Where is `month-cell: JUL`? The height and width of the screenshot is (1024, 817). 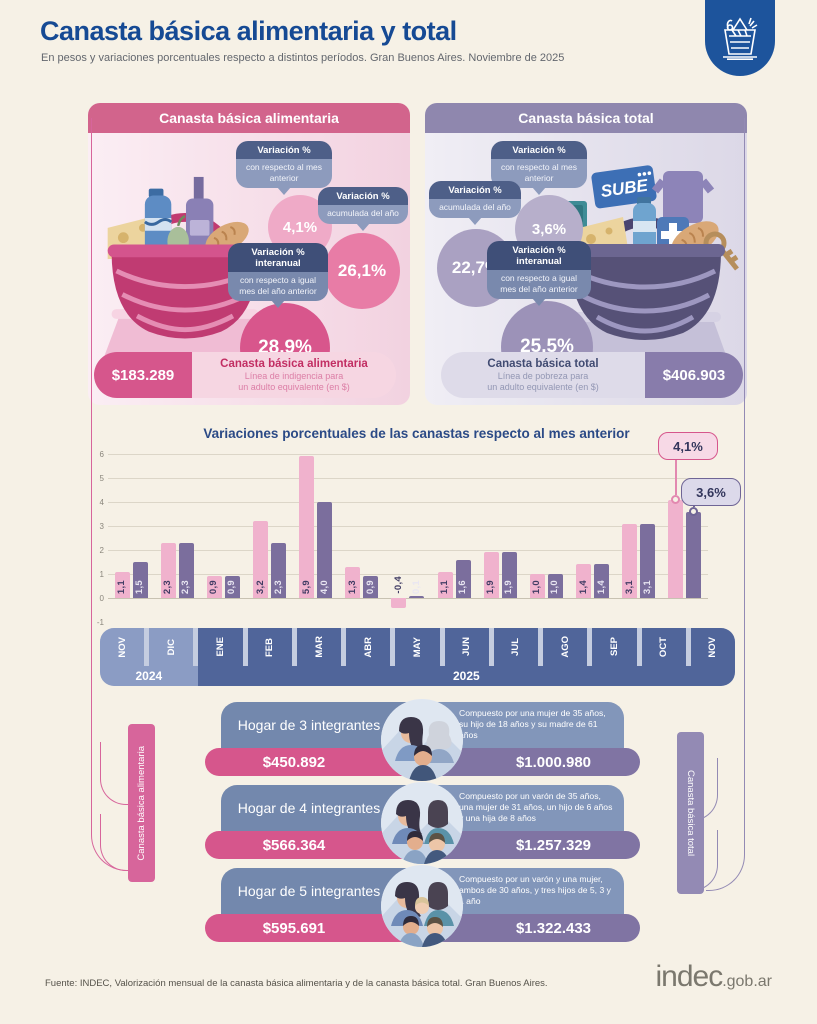 month-cell: JUL is located at coordinates (516, 647).